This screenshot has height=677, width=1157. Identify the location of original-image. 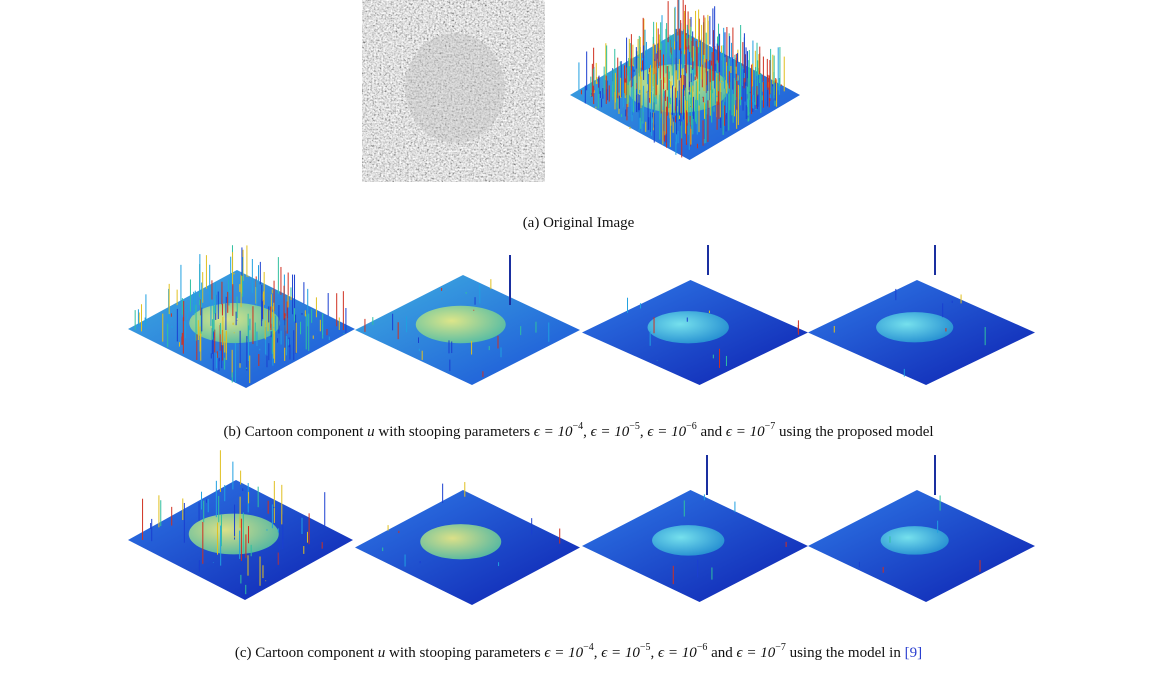
(453, 91).